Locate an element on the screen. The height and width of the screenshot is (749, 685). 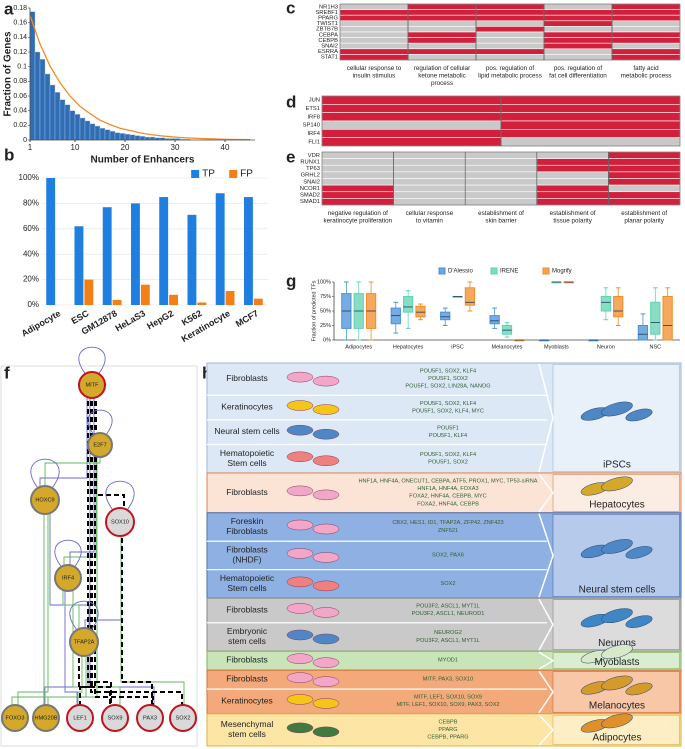
bar is located at coordinates (79, 265).